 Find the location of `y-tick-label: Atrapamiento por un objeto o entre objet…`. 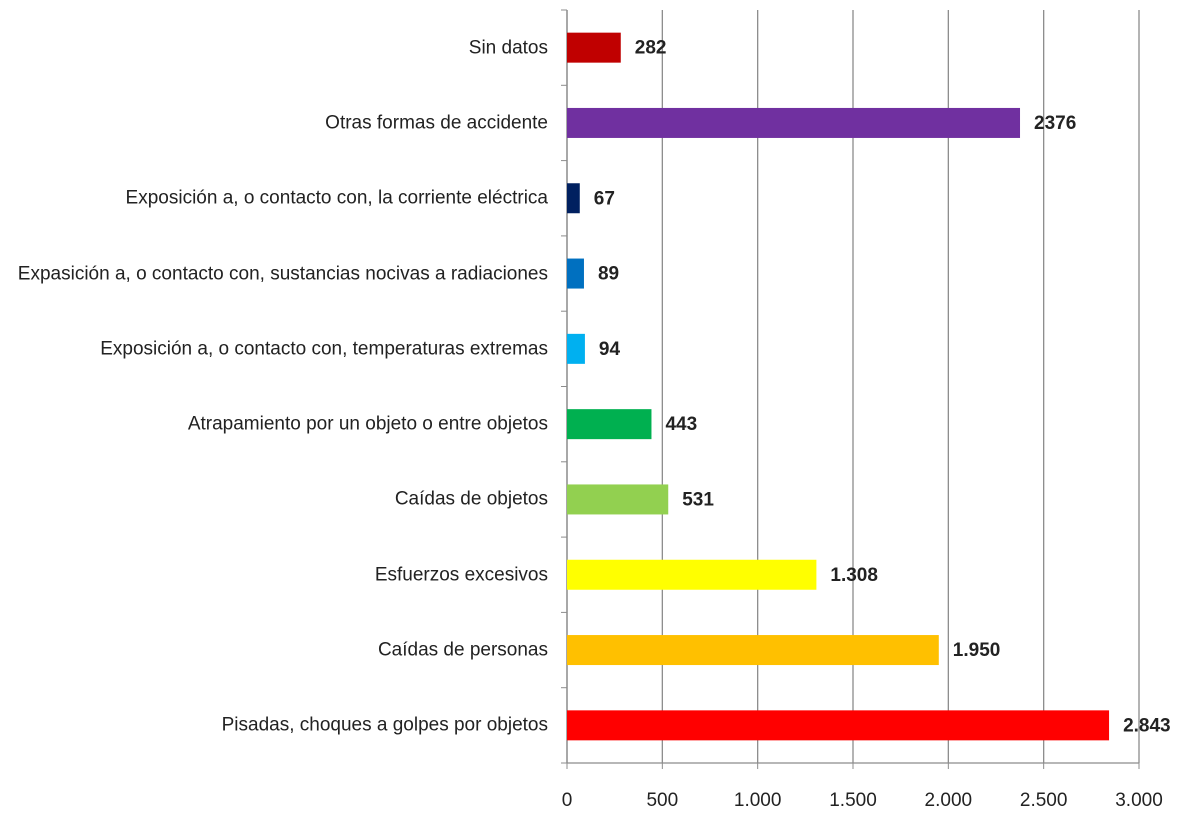

y-tick-label: Atrapamiento por un objeto o entre objet… is located at coordinates (274, 424).